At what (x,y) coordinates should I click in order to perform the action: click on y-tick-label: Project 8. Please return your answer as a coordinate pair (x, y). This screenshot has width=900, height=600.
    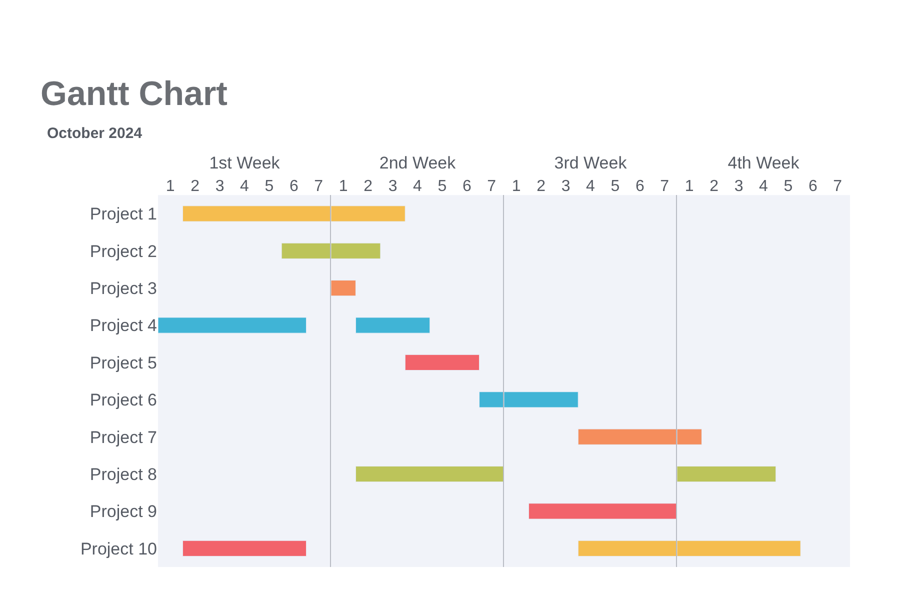
    Looking at the image, I should click on (123, 474).